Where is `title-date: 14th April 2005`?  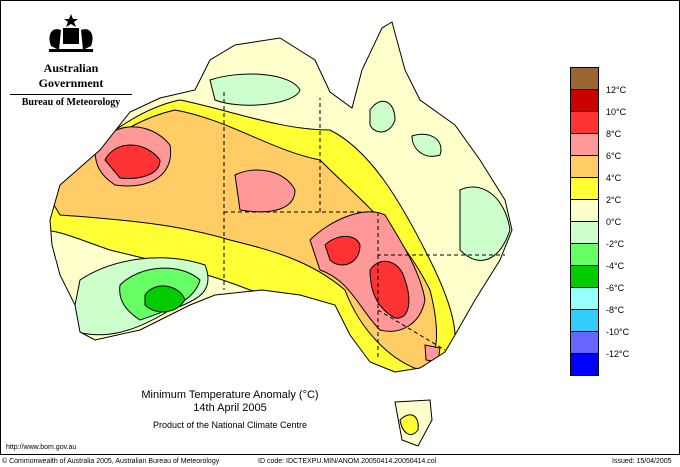
title-date: 14th April 2005 is located at coordinates (230, 408).